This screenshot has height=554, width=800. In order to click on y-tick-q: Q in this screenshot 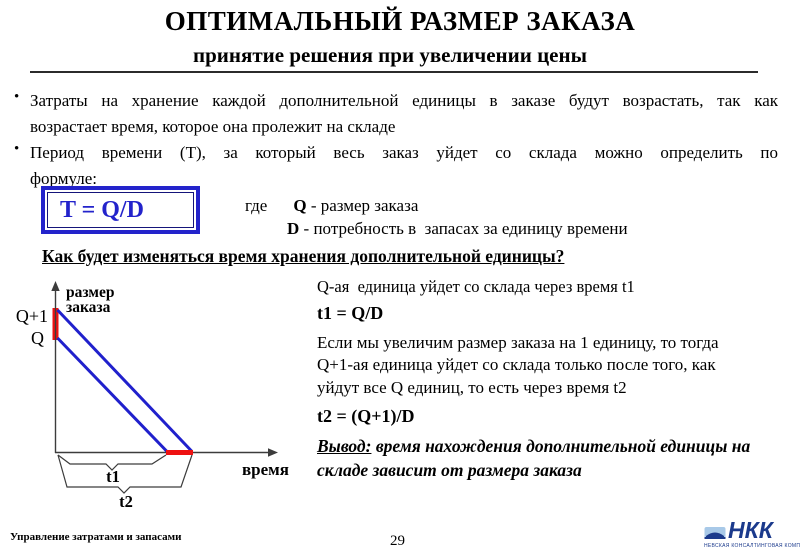, I will do `click(37, 338)`.